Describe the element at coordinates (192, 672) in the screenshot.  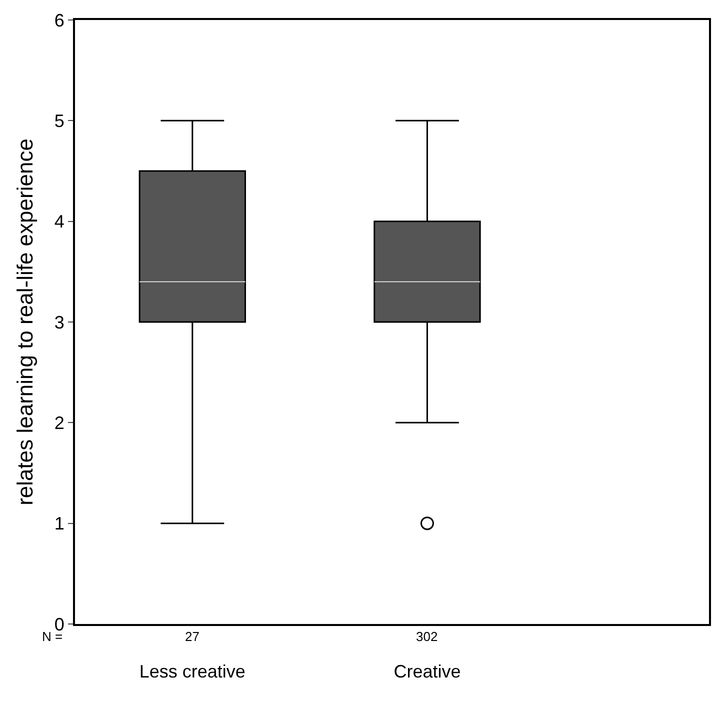
I see `x-tick-label: Less creative` at that location.